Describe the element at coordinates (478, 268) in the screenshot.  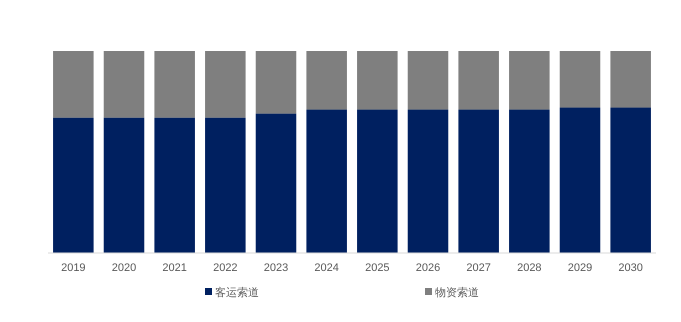
I see `x-tick-label: 2027` at that location.